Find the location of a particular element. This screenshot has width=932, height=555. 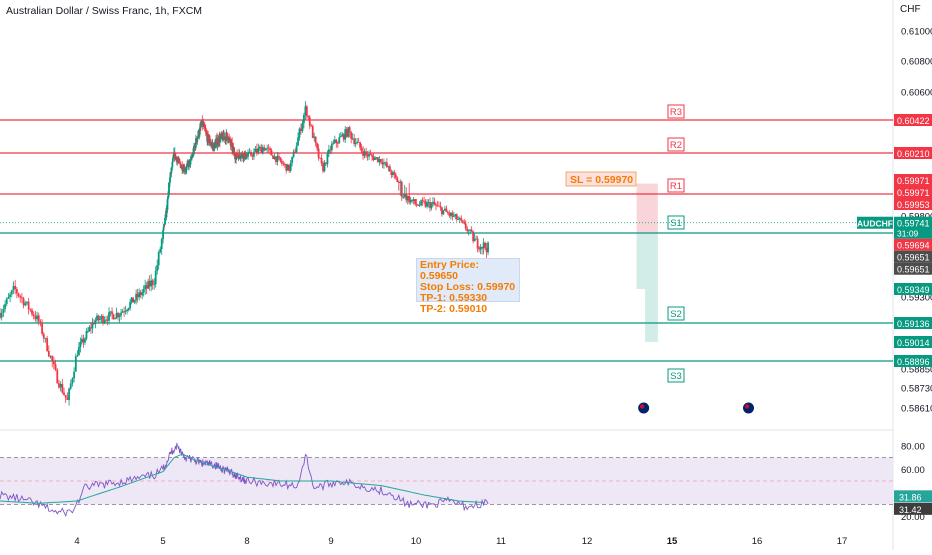

level-label-r2: R2 is located at coordinates (676, 145).